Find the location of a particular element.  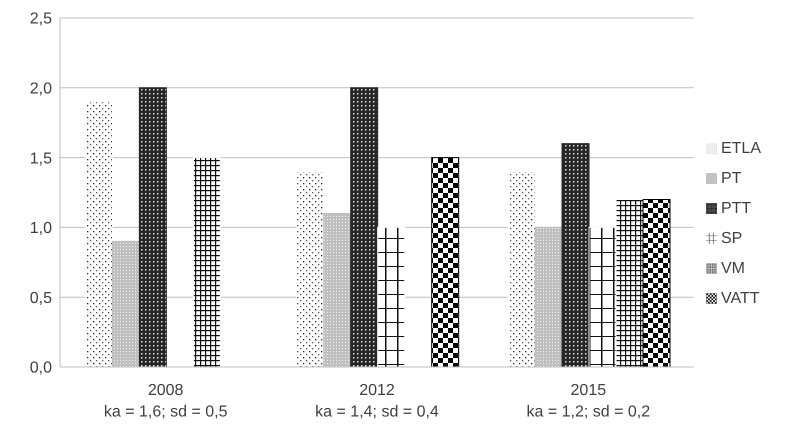

y-tick-label: 0,5 is located at coordinates (41, 298).